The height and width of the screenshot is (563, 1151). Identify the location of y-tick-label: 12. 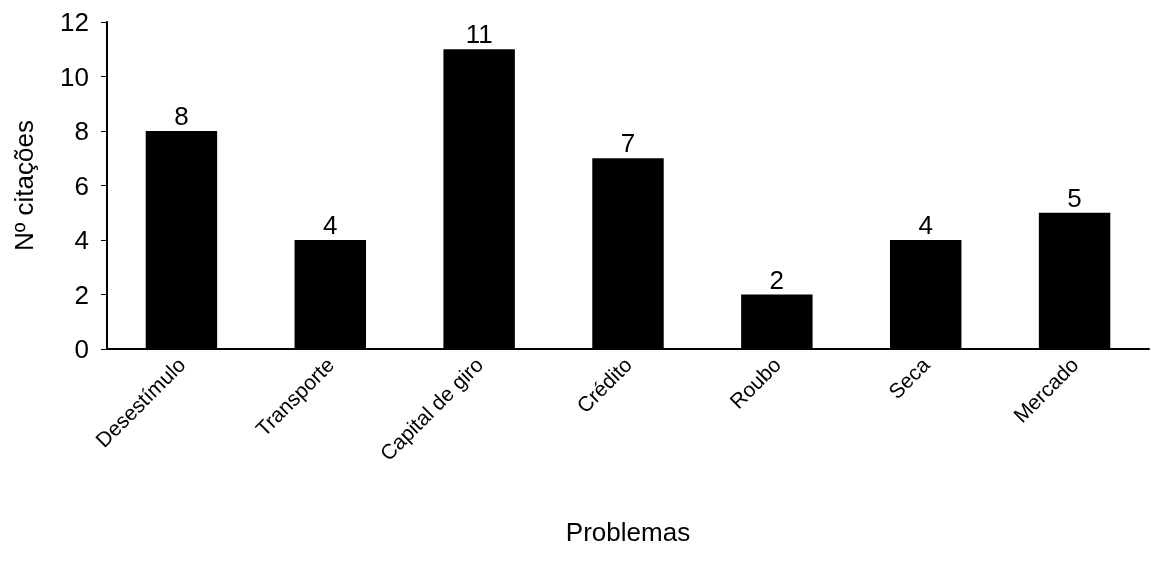
(74, 22).